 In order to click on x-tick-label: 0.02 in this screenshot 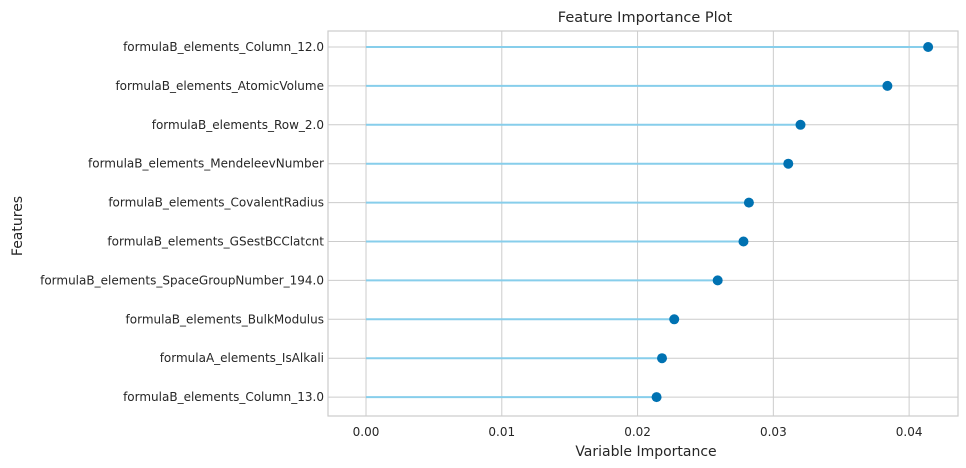, I will do `click(637, 432)`.